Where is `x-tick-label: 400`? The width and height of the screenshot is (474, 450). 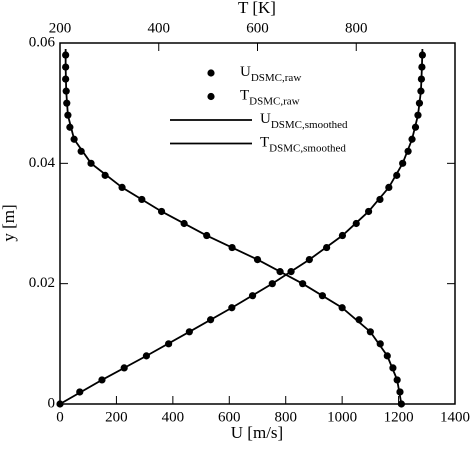 x-tick-label: 400 is located at coordinates (173, 417).